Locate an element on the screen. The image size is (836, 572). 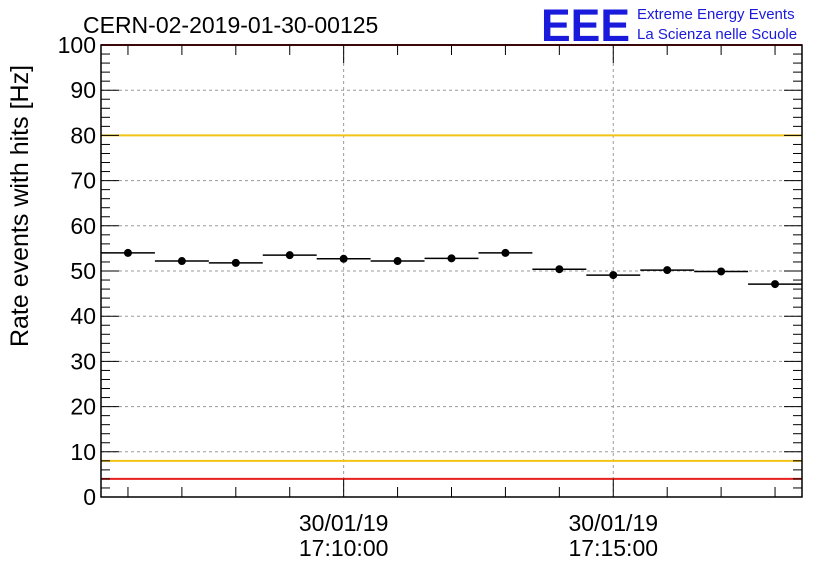
eee-logo-line1: Extreme Energy Events is located at coordinates (716, 14).